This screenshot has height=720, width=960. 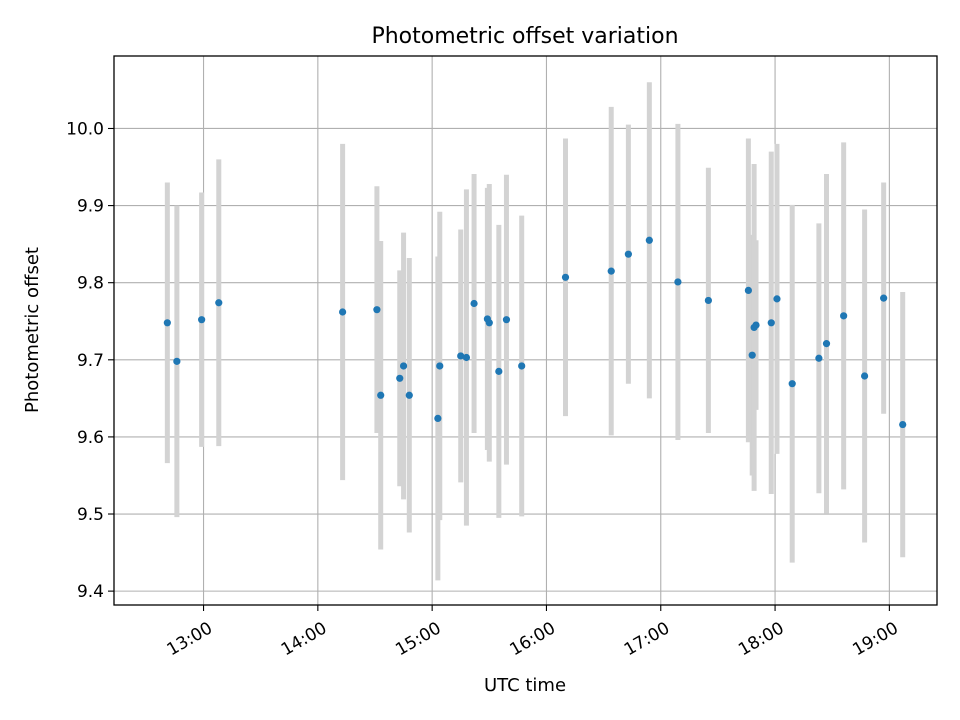 I want to click on y-tick-label: 9.5, so click(x=90, y=515).